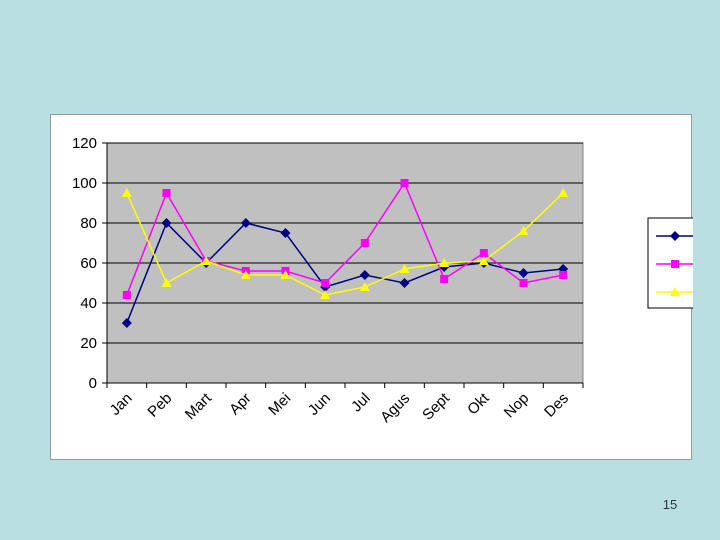 The width and height of the screenshot is (720, 540). I want to click on data-point-2007-Des, so click(563, 275).